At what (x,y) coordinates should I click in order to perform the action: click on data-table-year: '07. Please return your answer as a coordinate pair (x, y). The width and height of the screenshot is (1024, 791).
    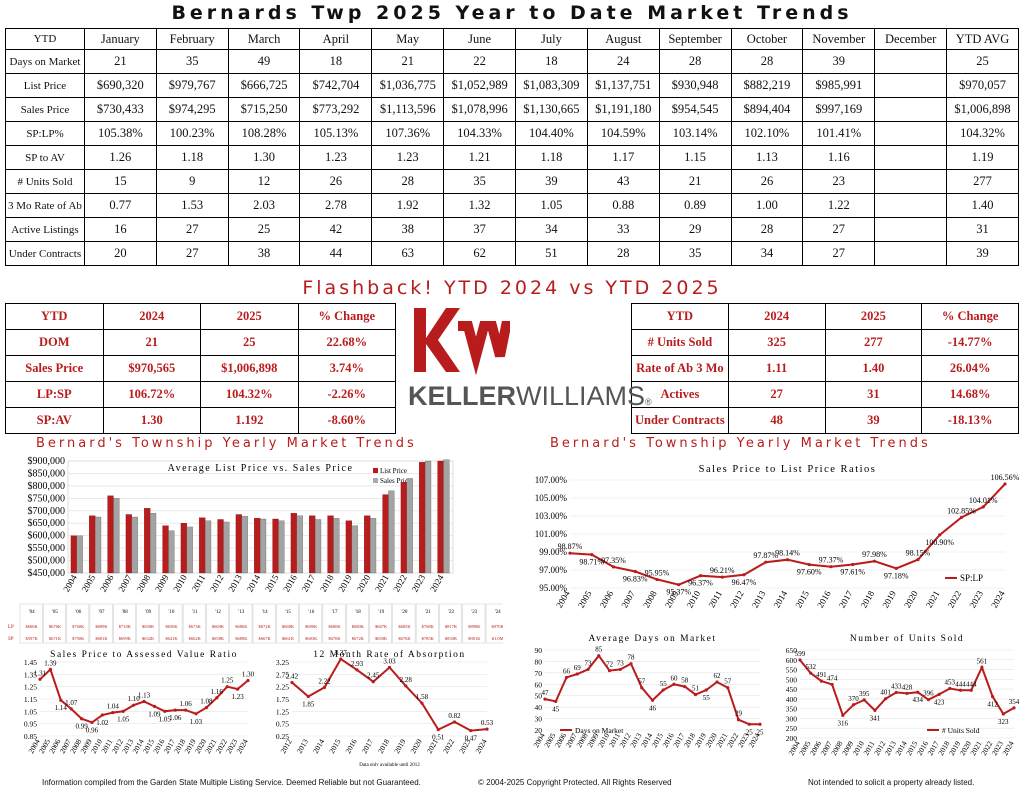
    Looking at the image, I should click on (102, 612).